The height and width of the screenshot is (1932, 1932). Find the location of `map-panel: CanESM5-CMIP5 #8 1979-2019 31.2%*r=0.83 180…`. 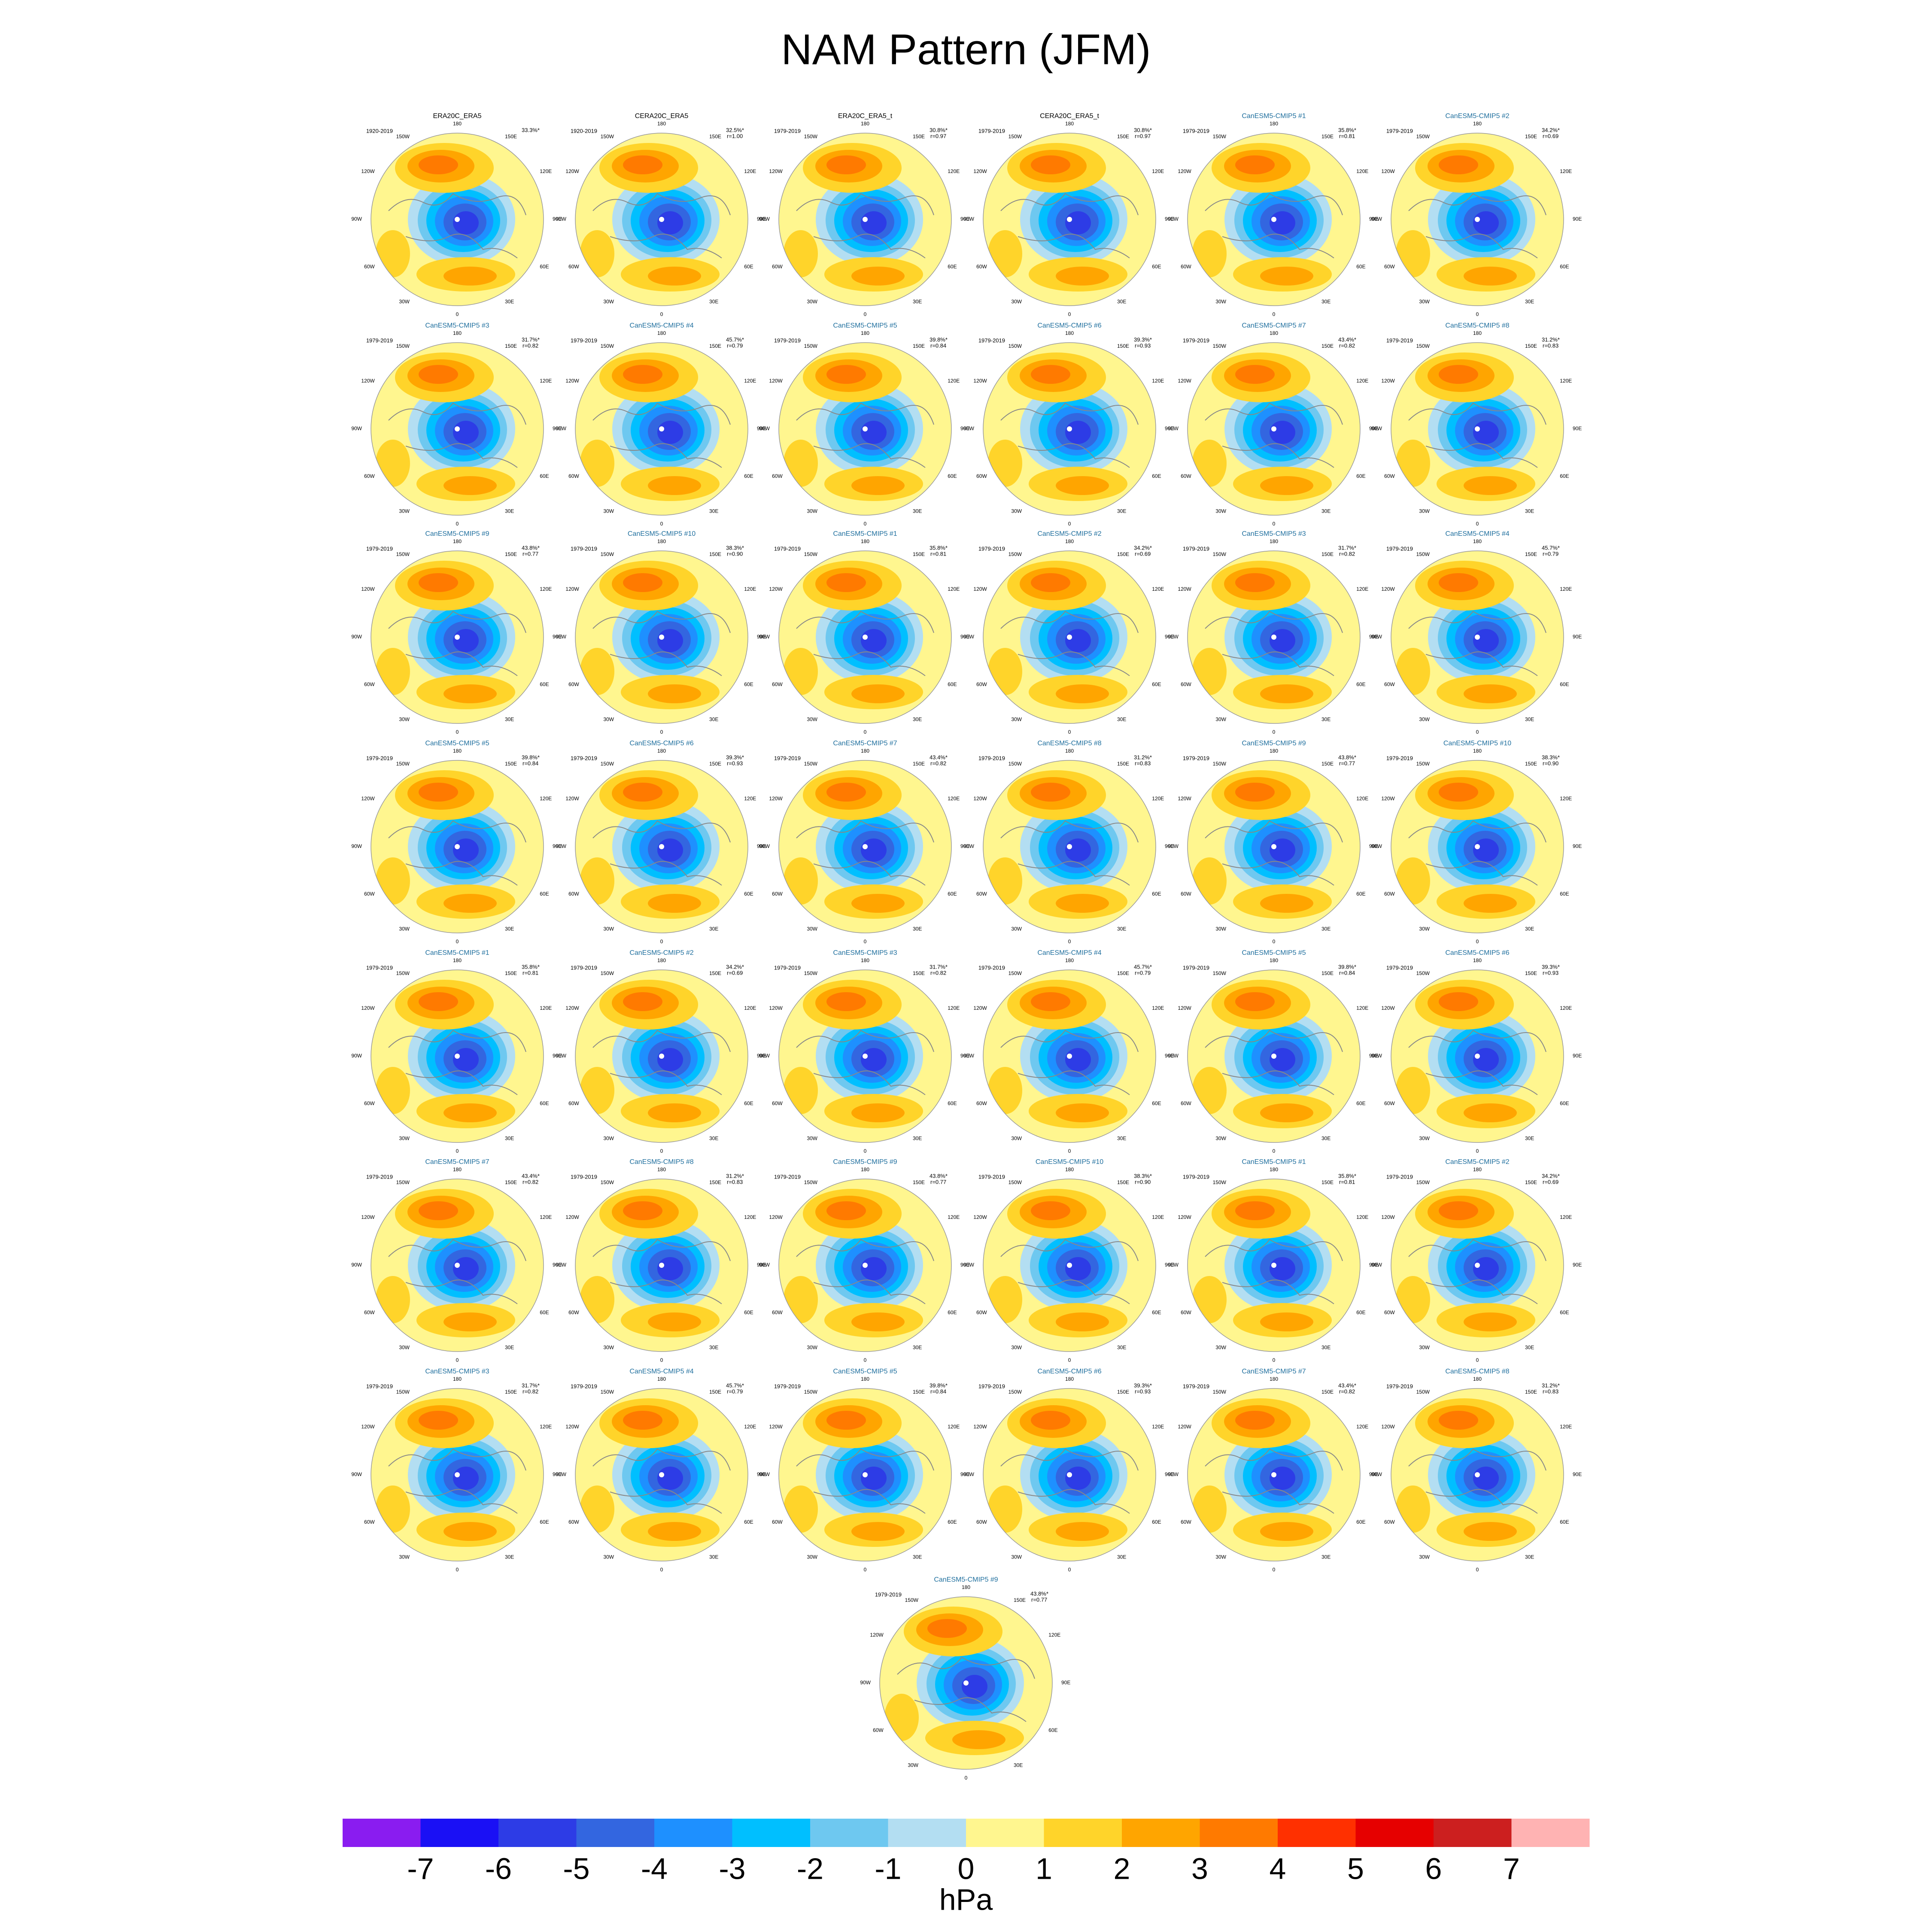

map-panel: CanESM5-CMIP5 #8 1979-2019 31.2%*r=0.83 180… is located at coordinates (1477, 424).